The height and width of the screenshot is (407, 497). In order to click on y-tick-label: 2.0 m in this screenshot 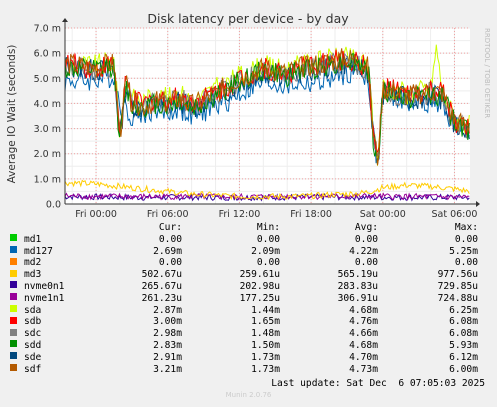, I will do `click(47, 154)`.